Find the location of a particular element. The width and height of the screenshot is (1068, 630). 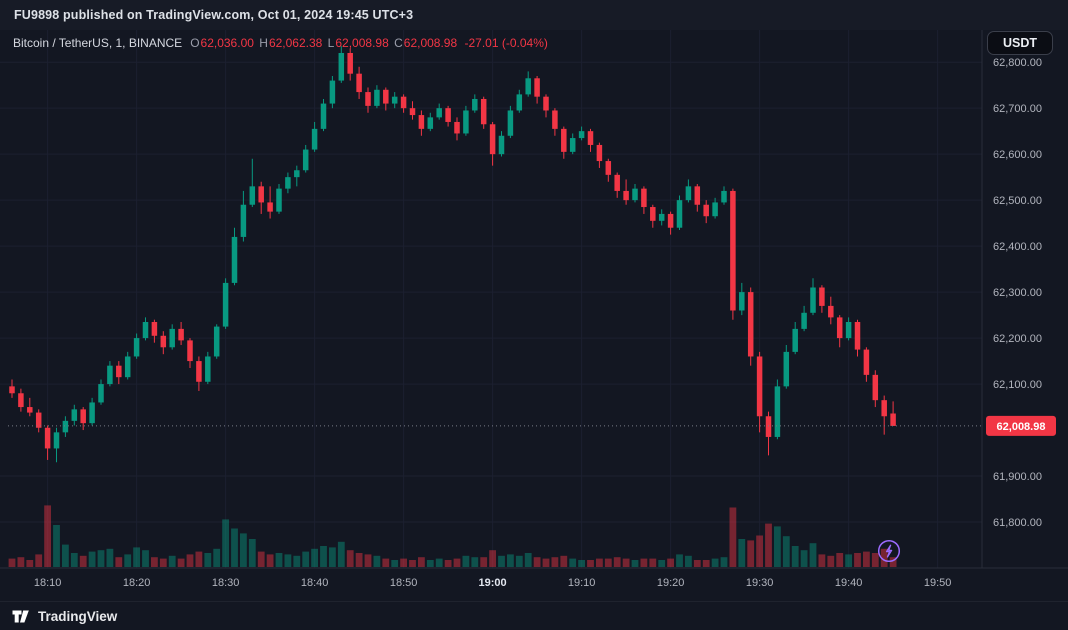

svg-text: 19:00 is located at coordinates (493, 583).